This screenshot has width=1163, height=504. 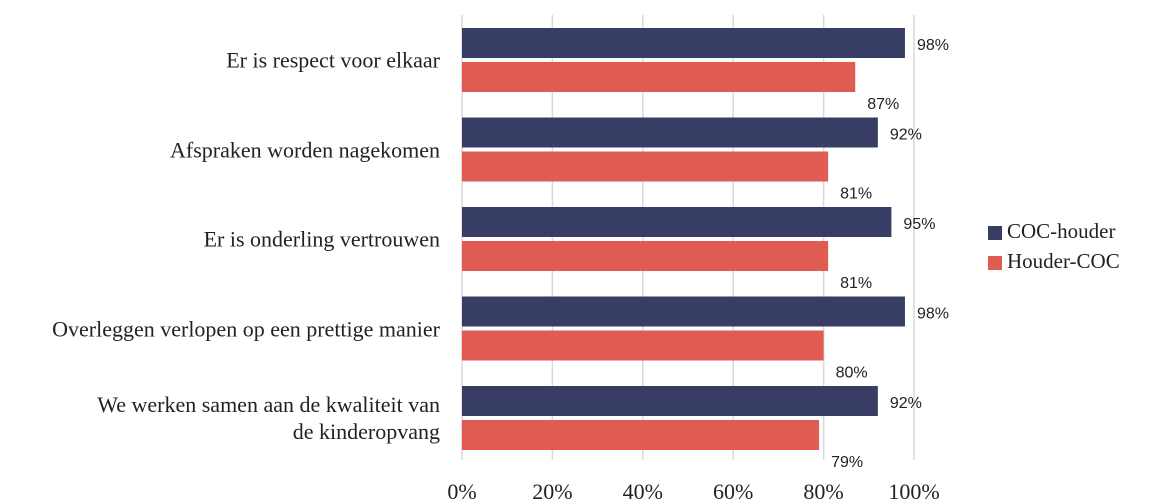 I want to click on x-tick-label: 80%, so click(x=823, y=491).